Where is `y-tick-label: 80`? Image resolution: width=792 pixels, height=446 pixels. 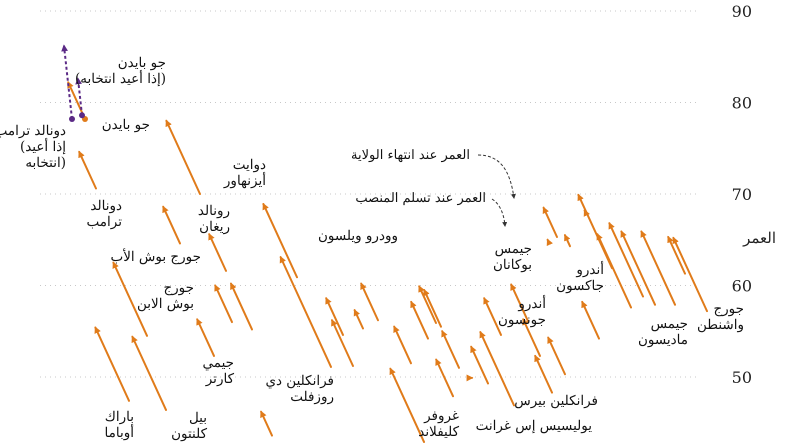 y-tick-label: 80 is located at coordinates (742, 103).